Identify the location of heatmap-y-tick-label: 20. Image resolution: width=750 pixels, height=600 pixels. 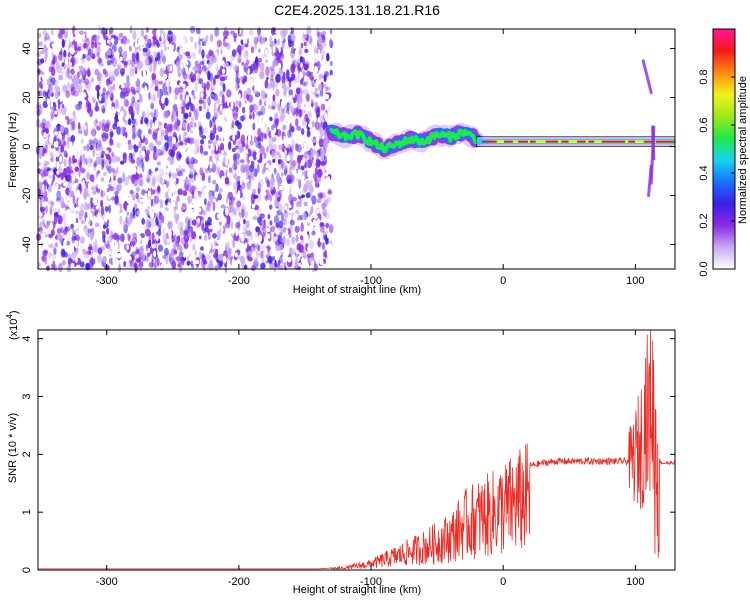
(27, 97).